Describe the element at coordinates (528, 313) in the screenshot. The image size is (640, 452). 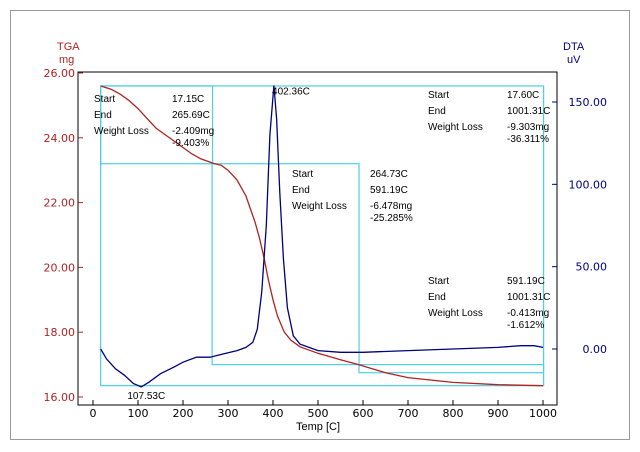
I see `annotation-value: -0.413mg` at that location.